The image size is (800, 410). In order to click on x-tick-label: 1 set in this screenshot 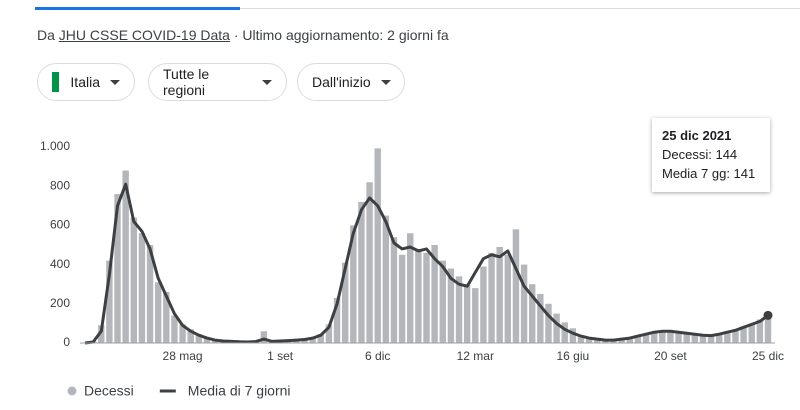, I will do `click(280, 356)`.